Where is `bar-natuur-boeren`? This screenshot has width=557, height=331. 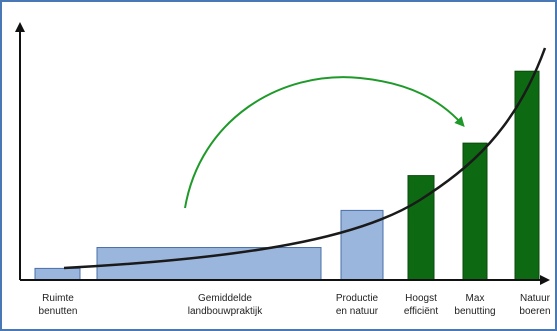
bar-natuur-boeren is located at coordinates (527, 175).